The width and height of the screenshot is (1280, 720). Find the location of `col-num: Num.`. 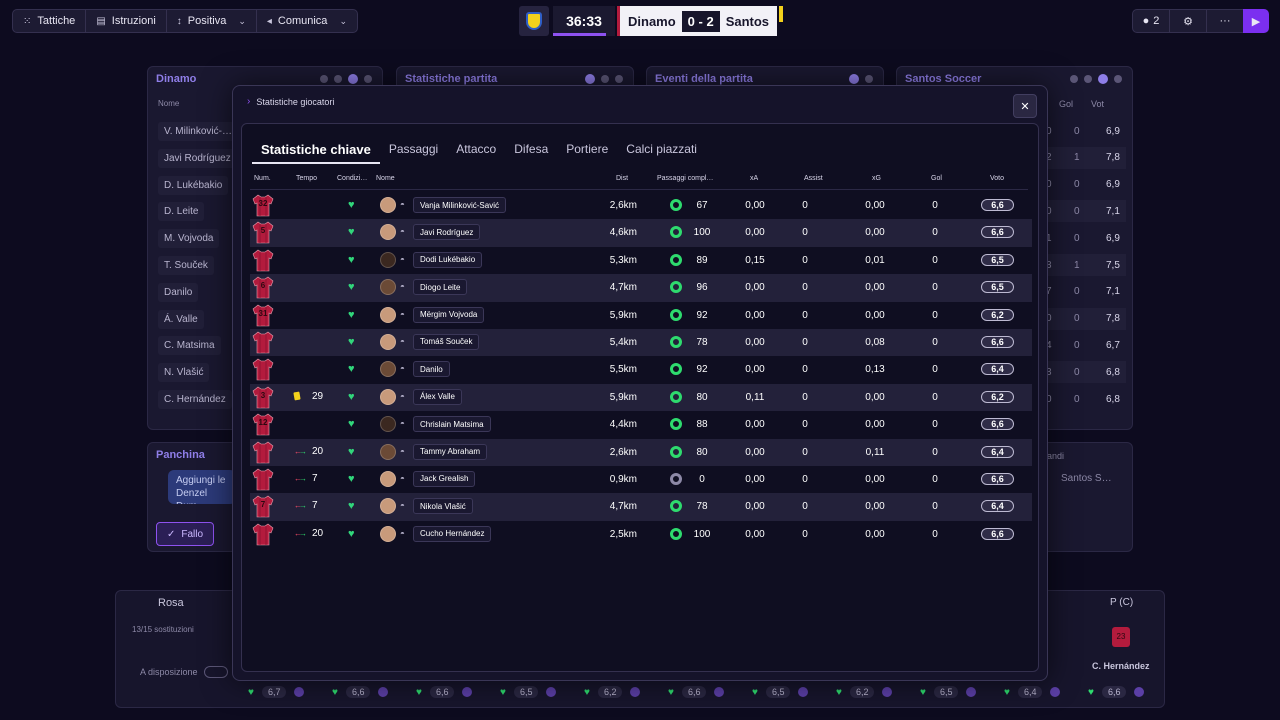

col-num: Num. is located at coordinates (262, 178).